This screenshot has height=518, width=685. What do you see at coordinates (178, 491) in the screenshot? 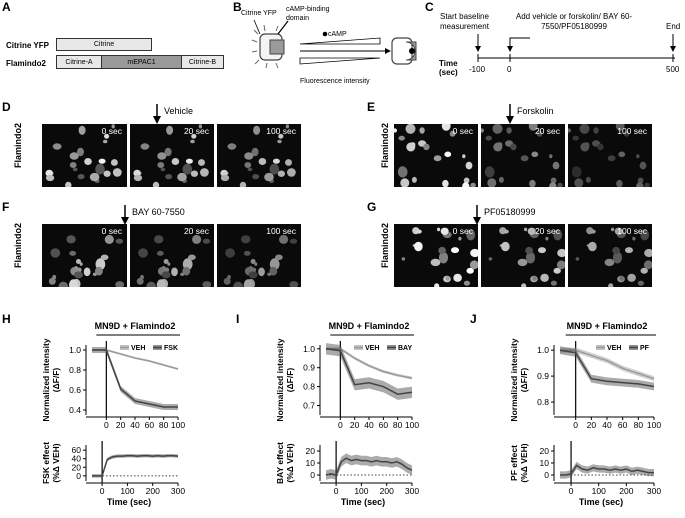
I see `x-tick-label: 300` at bounding box center [178, 491].